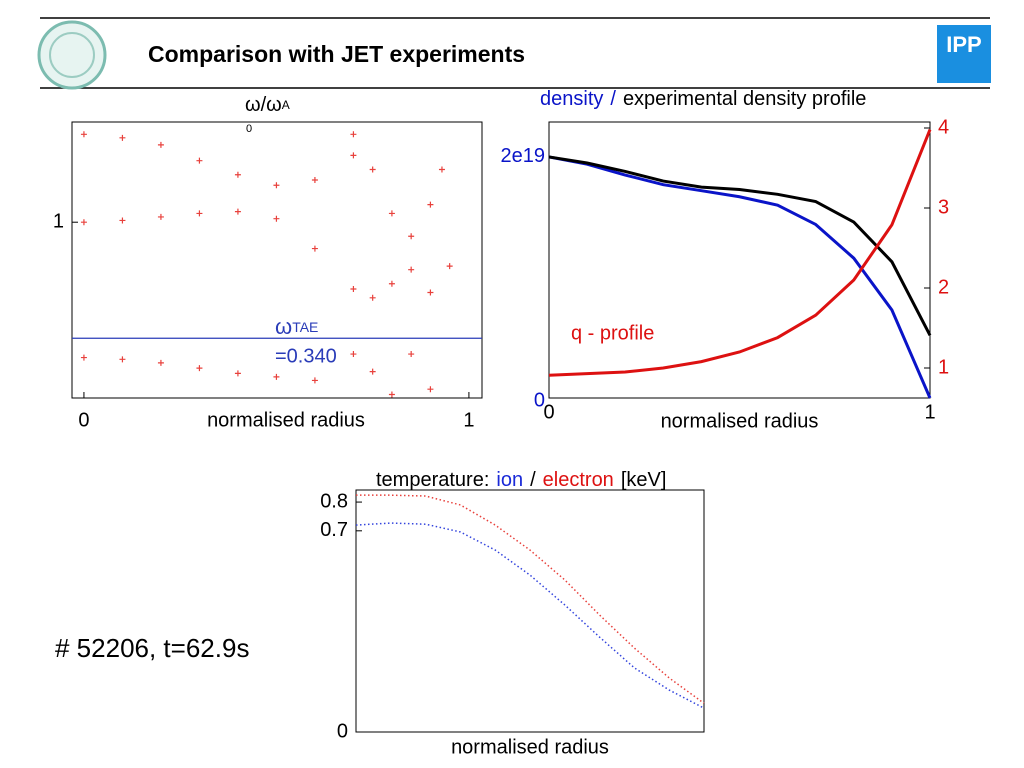  Describe the element at coordinates (334, 501) in the screenshot. I see `y-tick-label: 0.8` at that location.